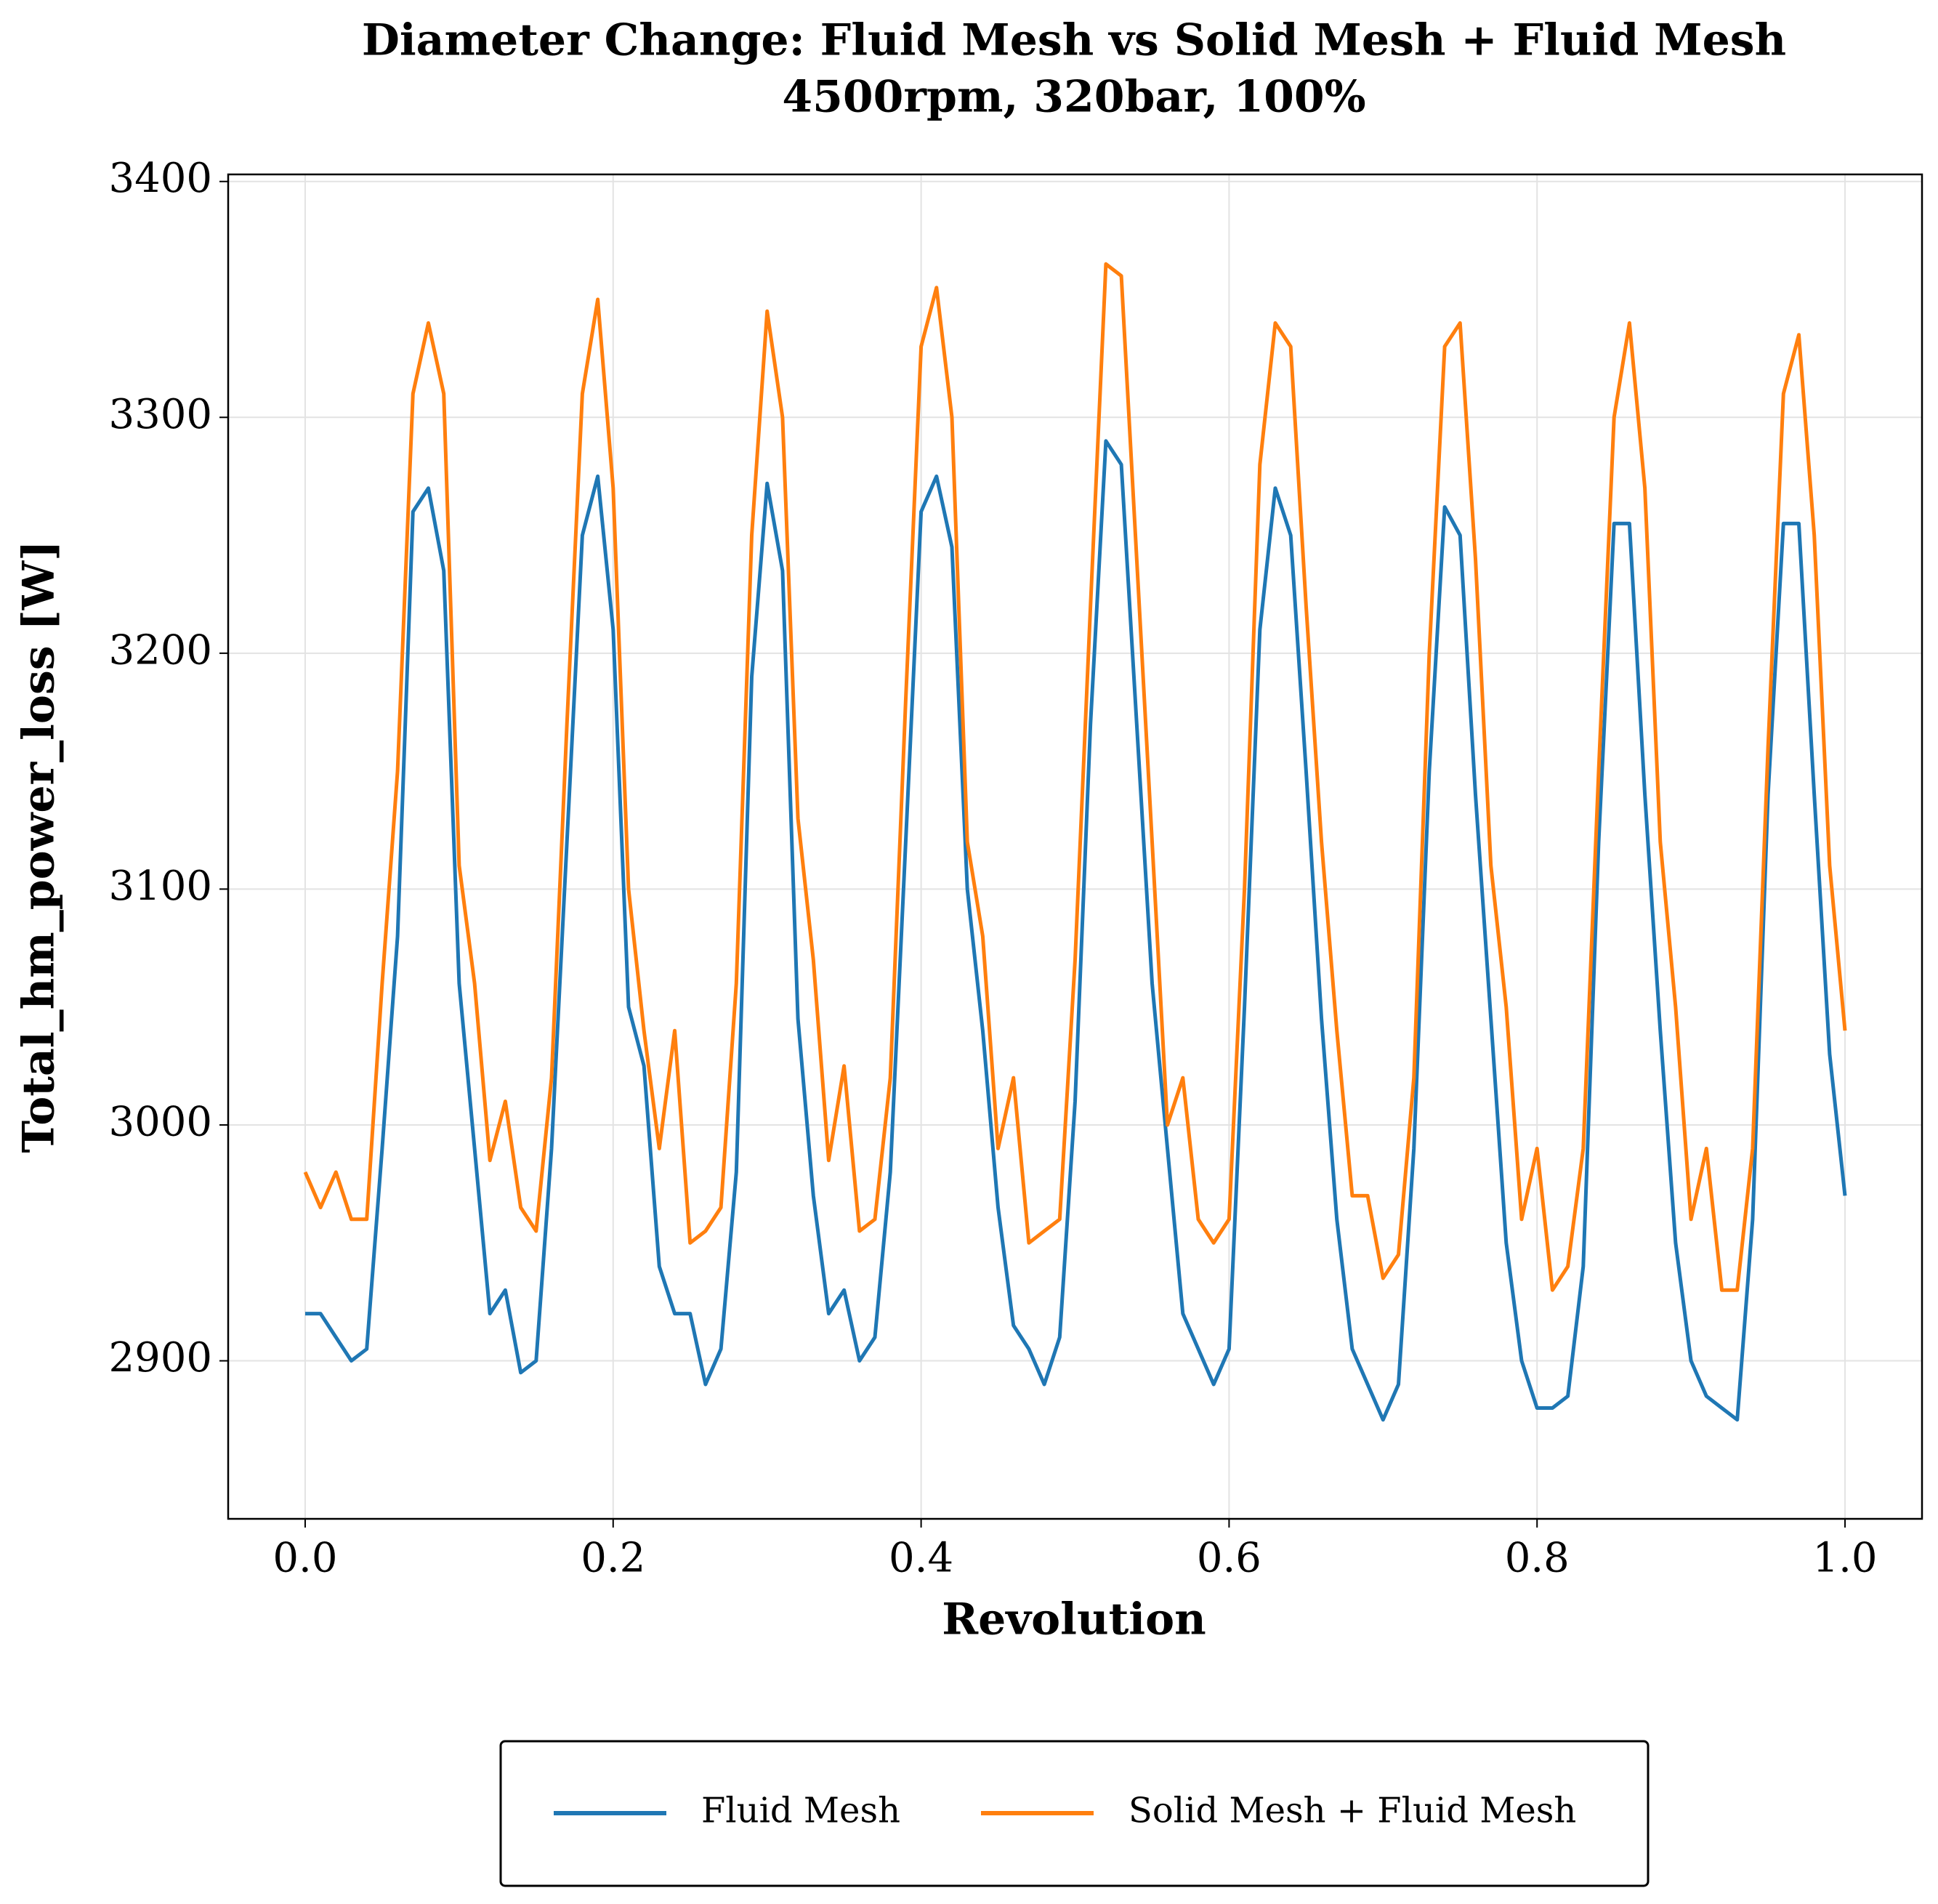 The image size is (1938, 1904). I want to click on legend-label: Fluid Mesh, so click(800, 1811).